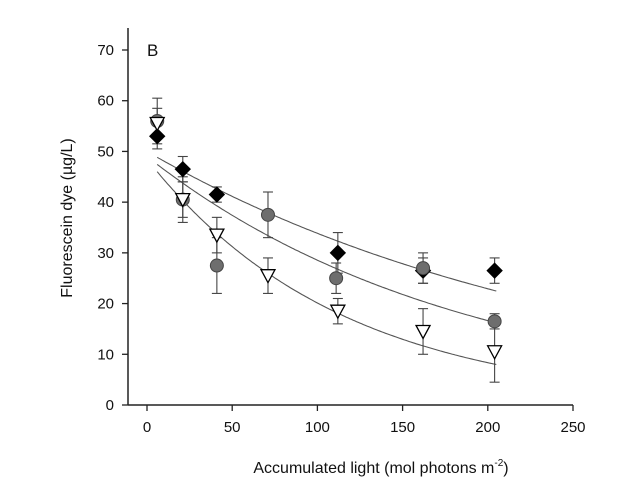 The image size is (624, 494). I want to click on y-axis-label-text: Fluorescein dye (µg/L), so click(67, 218).